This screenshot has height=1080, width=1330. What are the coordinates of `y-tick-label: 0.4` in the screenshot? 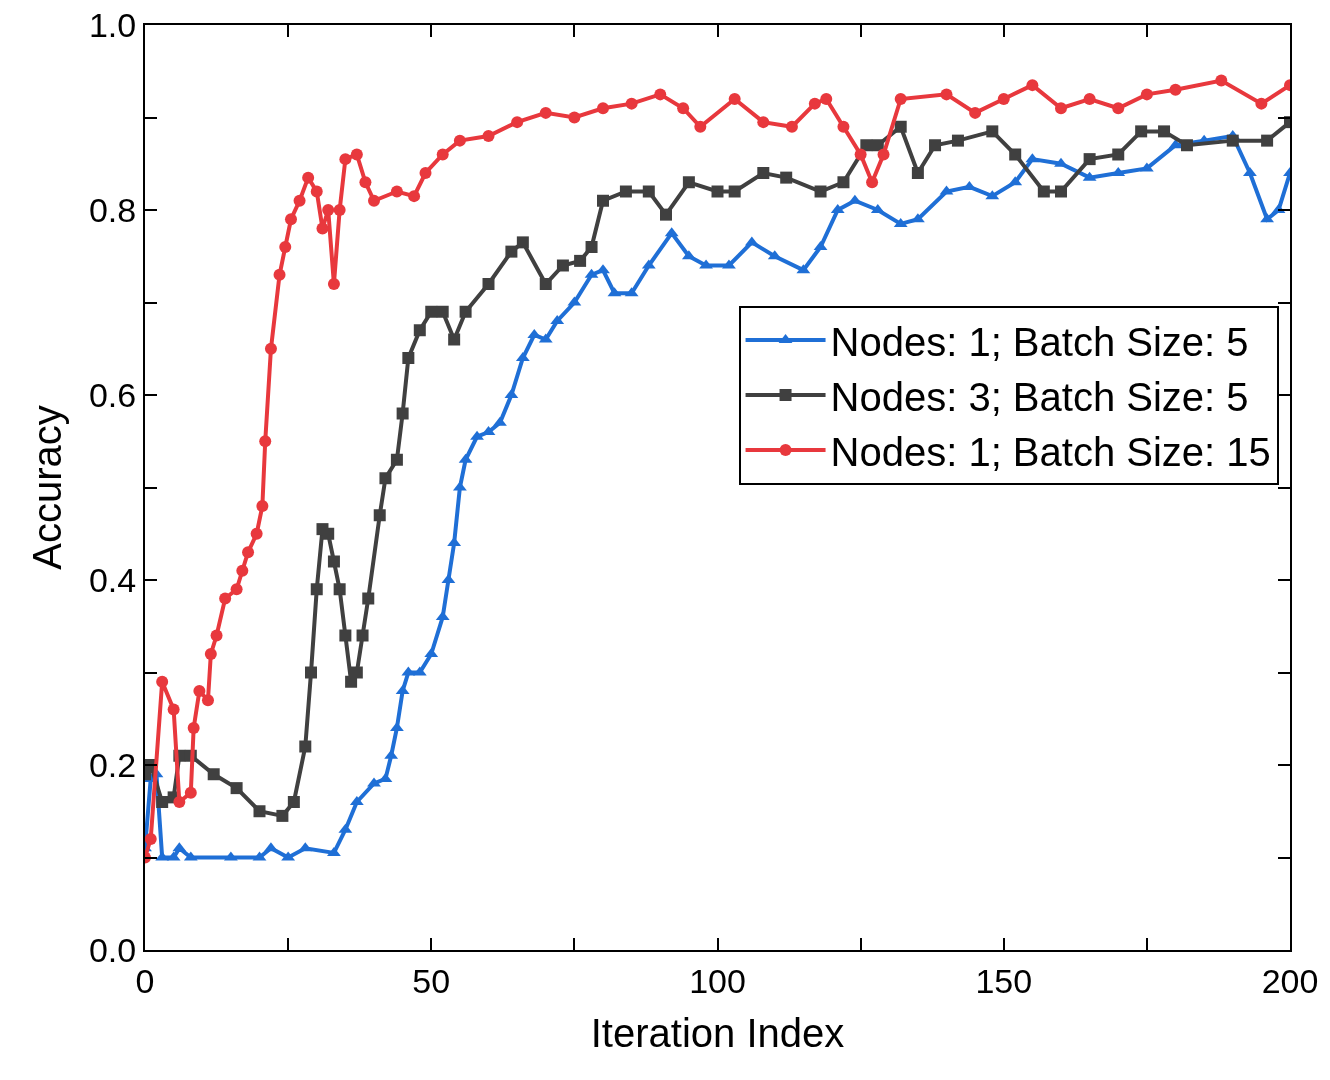 It's located at (112, 579).